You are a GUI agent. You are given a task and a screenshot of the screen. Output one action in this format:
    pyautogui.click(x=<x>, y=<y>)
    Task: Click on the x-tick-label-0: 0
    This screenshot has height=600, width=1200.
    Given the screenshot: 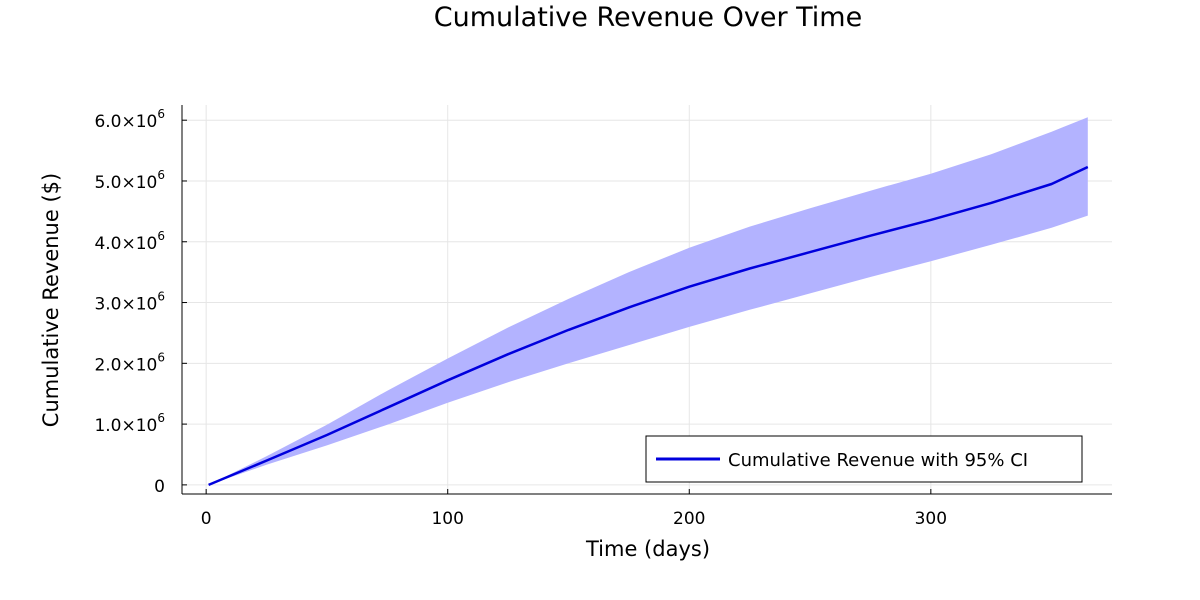 What is the action you would take?
    pyautogui.click(x=206, y=519)
    